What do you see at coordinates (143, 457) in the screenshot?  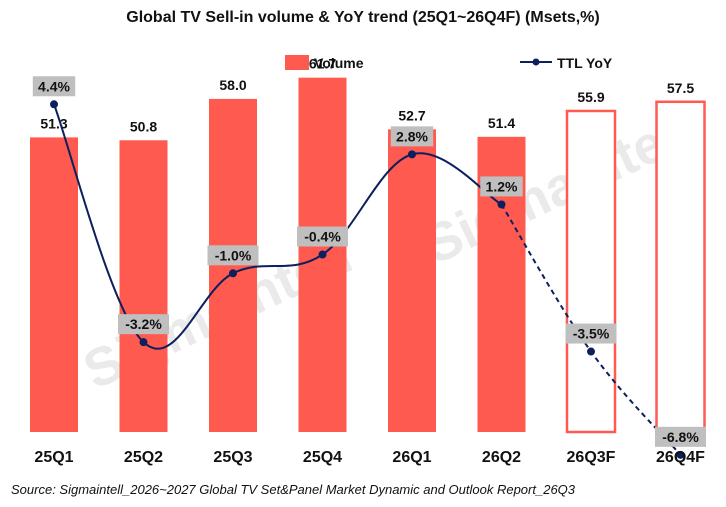 I see `category-label-25Q2: 25Q2` at bounding box center [143, 457].